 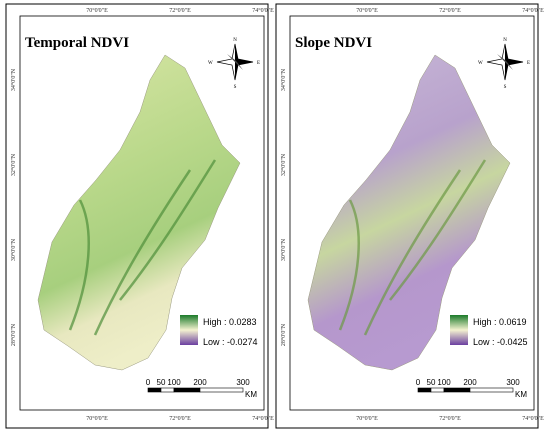 What do you see at coordinates (500, 322) in the screenshot?
I see `legend-high: High : 0.0619` at bounding box center [500, 322].